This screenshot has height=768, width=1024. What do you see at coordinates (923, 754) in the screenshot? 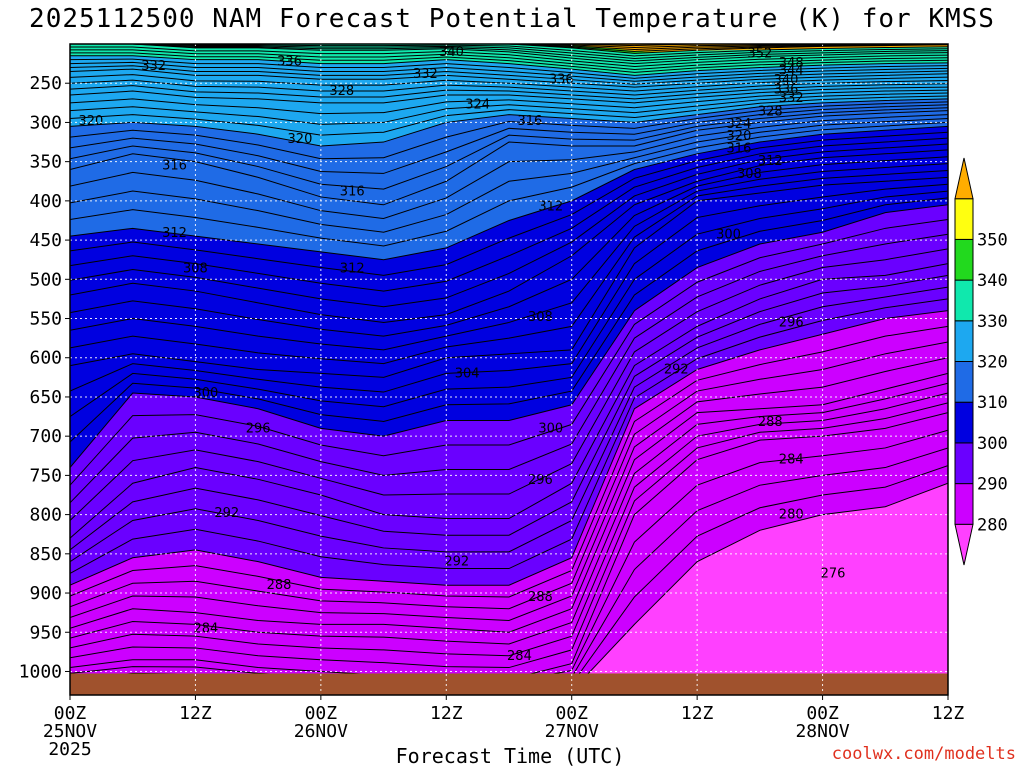
I see `credit-link: coolwx.com/modelts` at bounding box center [923, 754].